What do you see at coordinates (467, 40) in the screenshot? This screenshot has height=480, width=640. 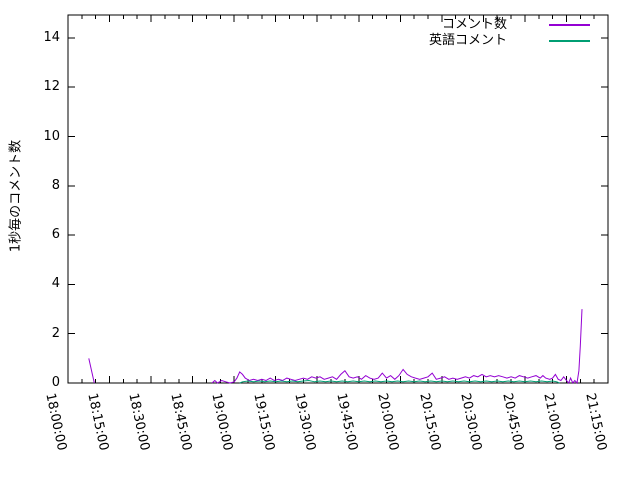 I see `legend-label: 英語コメント` at bounding box center [467, 40].